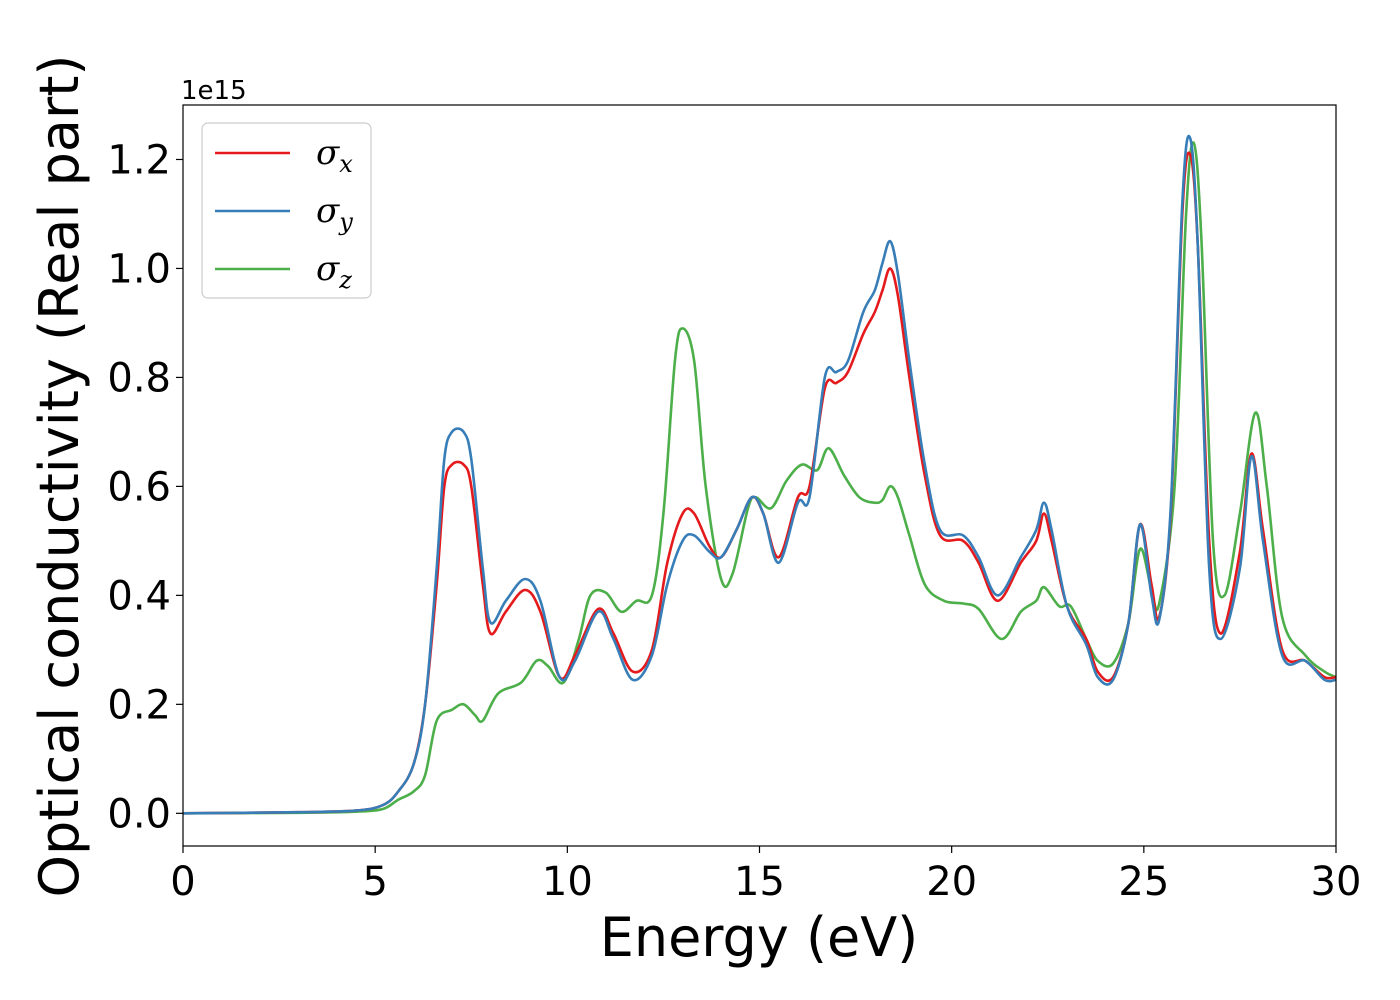 The image size is (1400, 1000). I want to click on legend-subscript: y, so click(345, 222).